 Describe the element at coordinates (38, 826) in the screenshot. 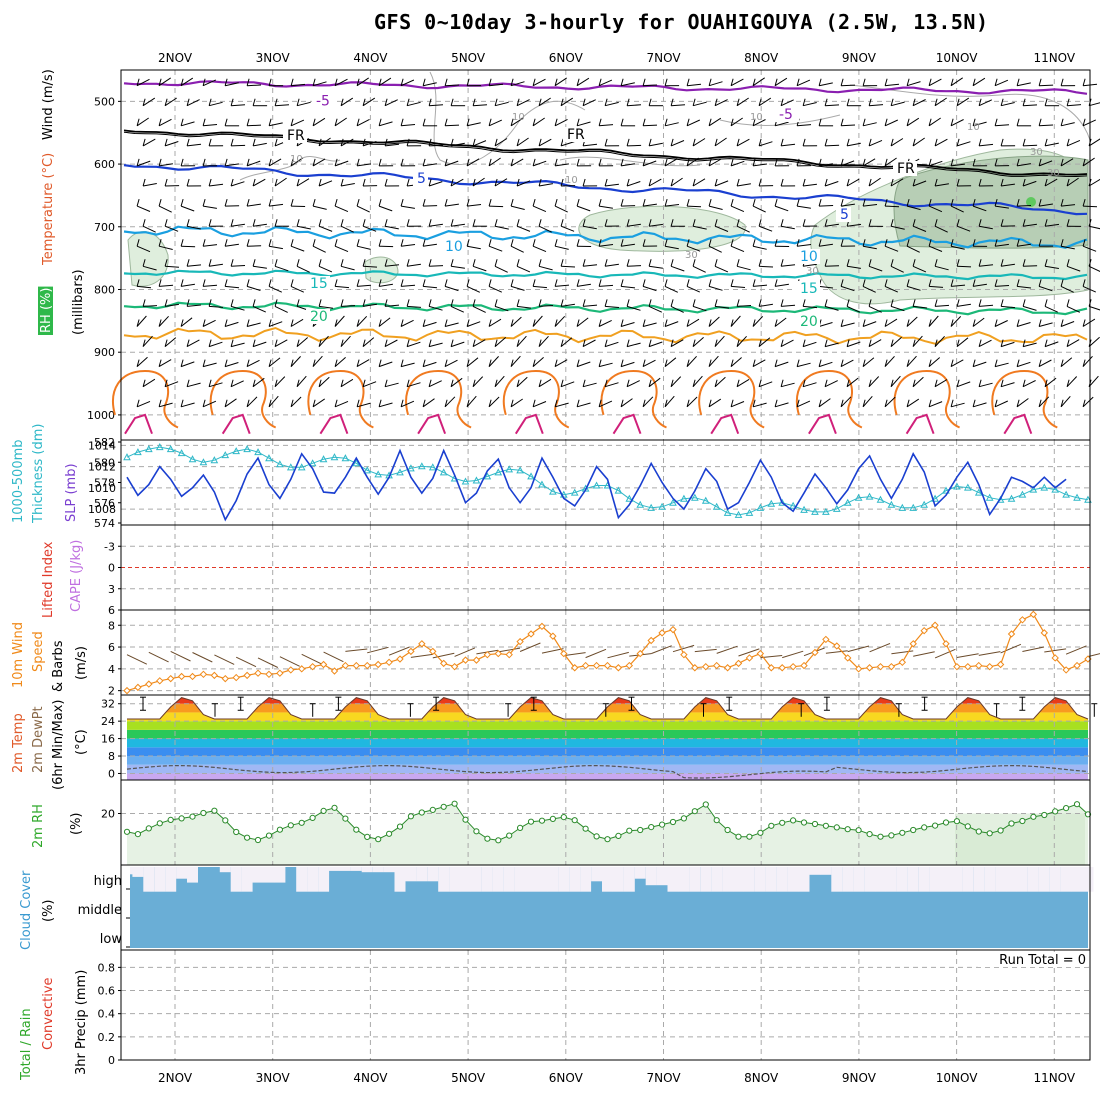

I see `rh2m-axis-label-group: 2m RH` at that location.